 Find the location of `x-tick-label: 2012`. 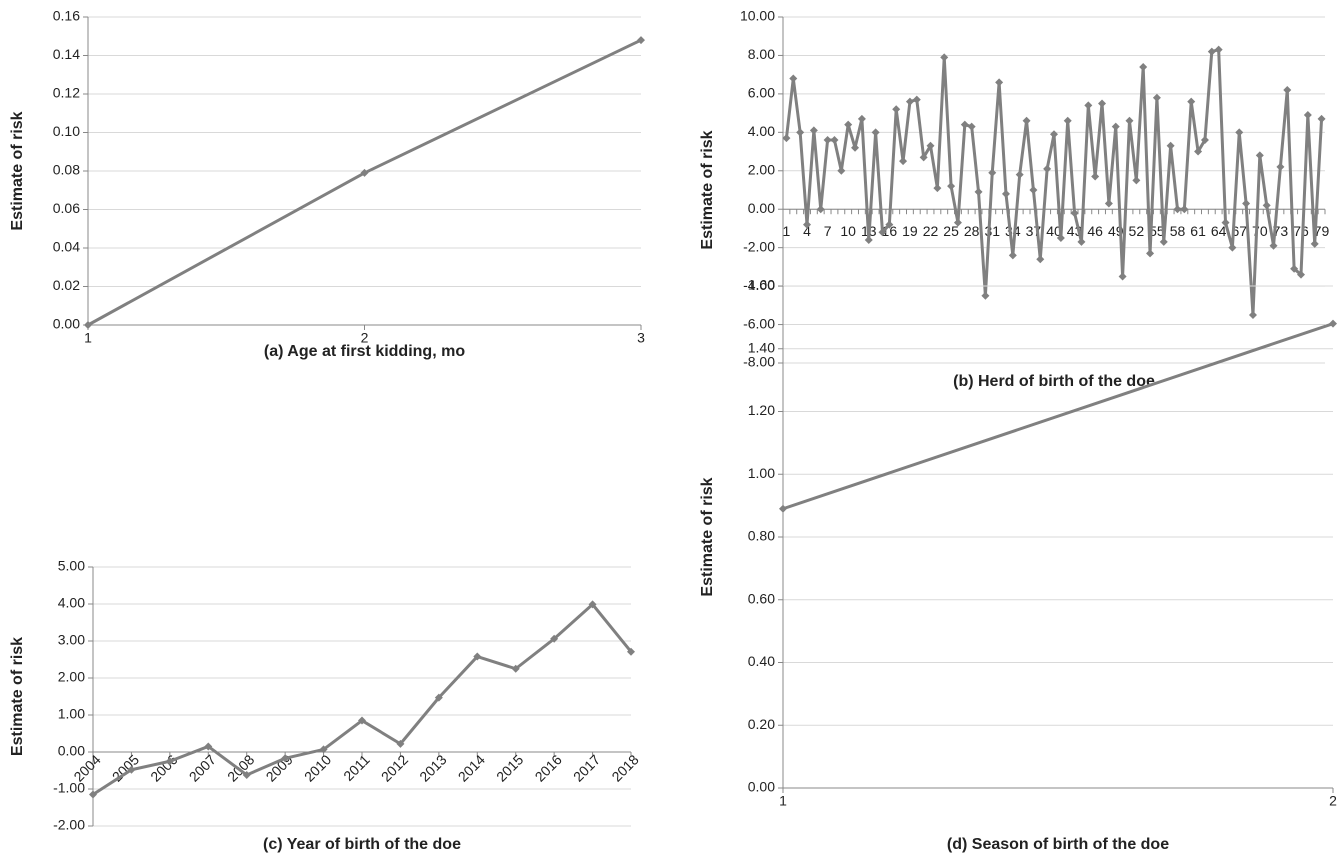

x-tick-label: 2012 is located at coordinates (394, 767).